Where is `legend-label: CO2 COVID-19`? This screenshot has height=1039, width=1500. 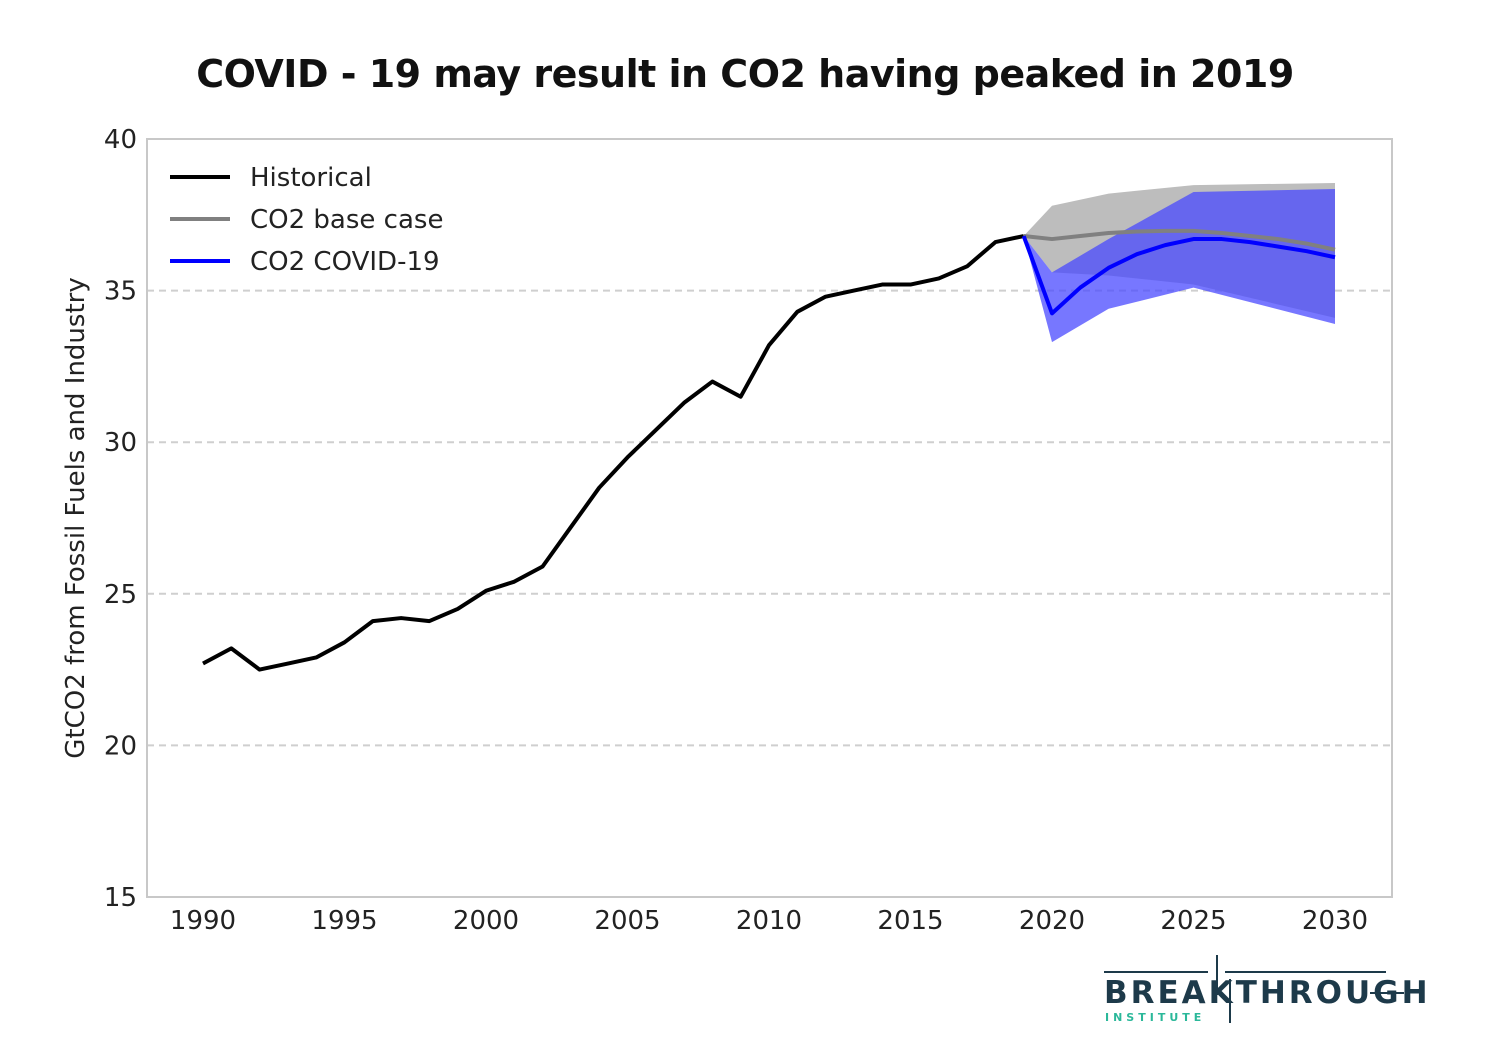 legend-label: CO2 COVID-19 is located at coordinates (345, 262).